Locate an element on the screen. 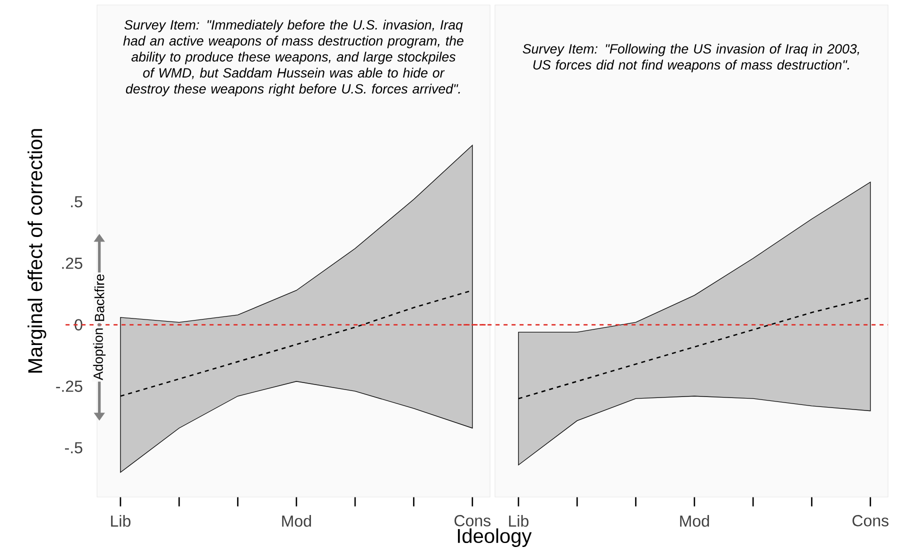 The width and height of the screenshot is (899, 552). x-axis-title: Ideology is located at coordinates (495, 537).